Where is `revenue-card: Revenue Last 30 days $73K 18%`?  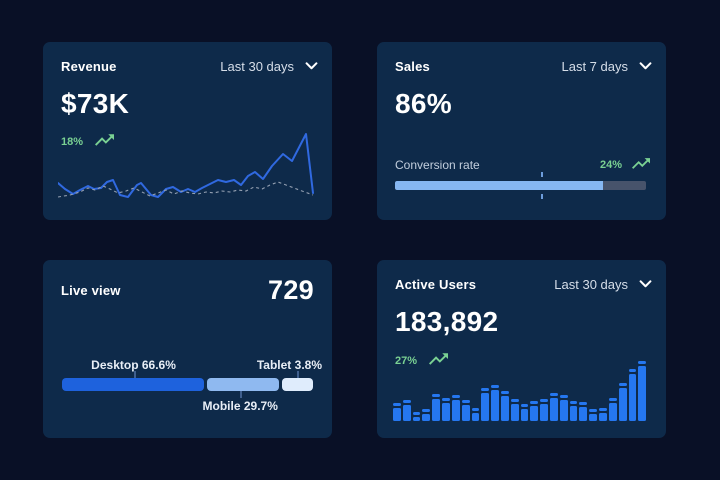 revenue-card: Revenue Last 30 days $73K 18% is located at coordinates (187, 131).